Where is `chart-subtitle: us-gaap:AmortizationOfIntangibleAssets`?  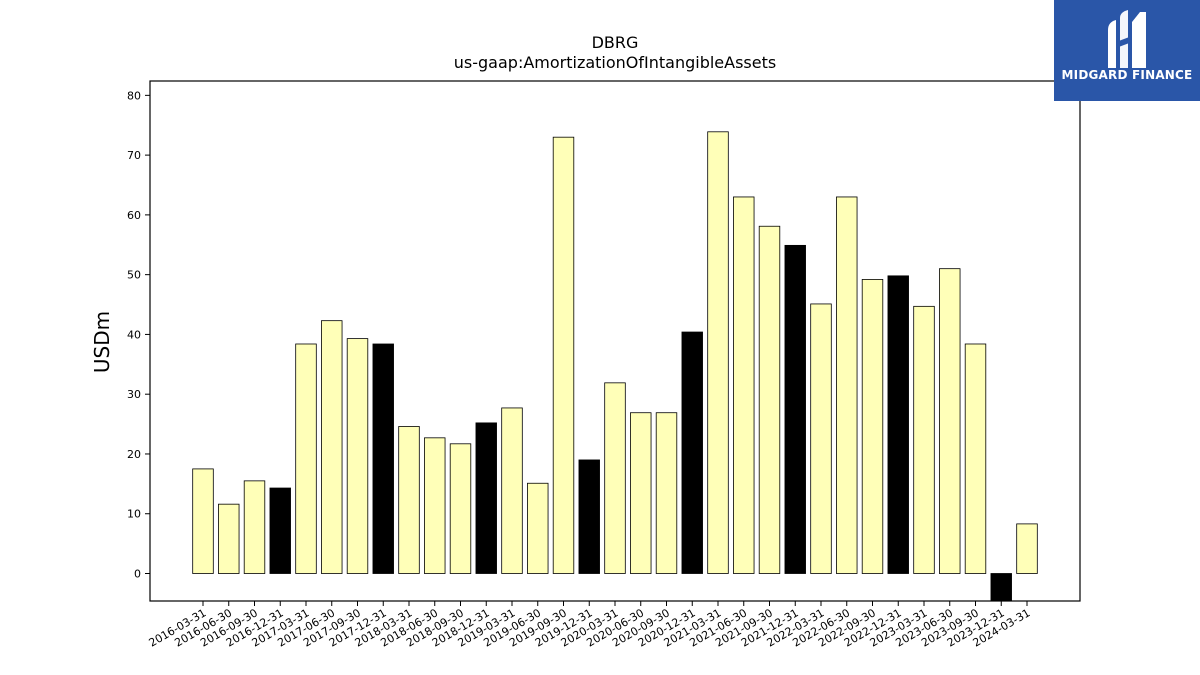
chart-subtitle: us-gaap:AmortizationOfIntangibleAssets is located at coordinates (615, 62).